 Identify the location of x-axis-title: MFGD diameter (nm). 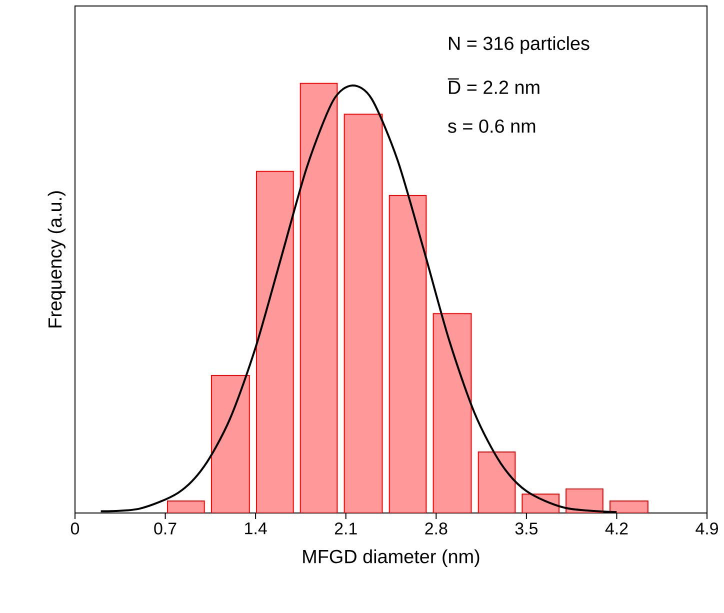
(391, 558).